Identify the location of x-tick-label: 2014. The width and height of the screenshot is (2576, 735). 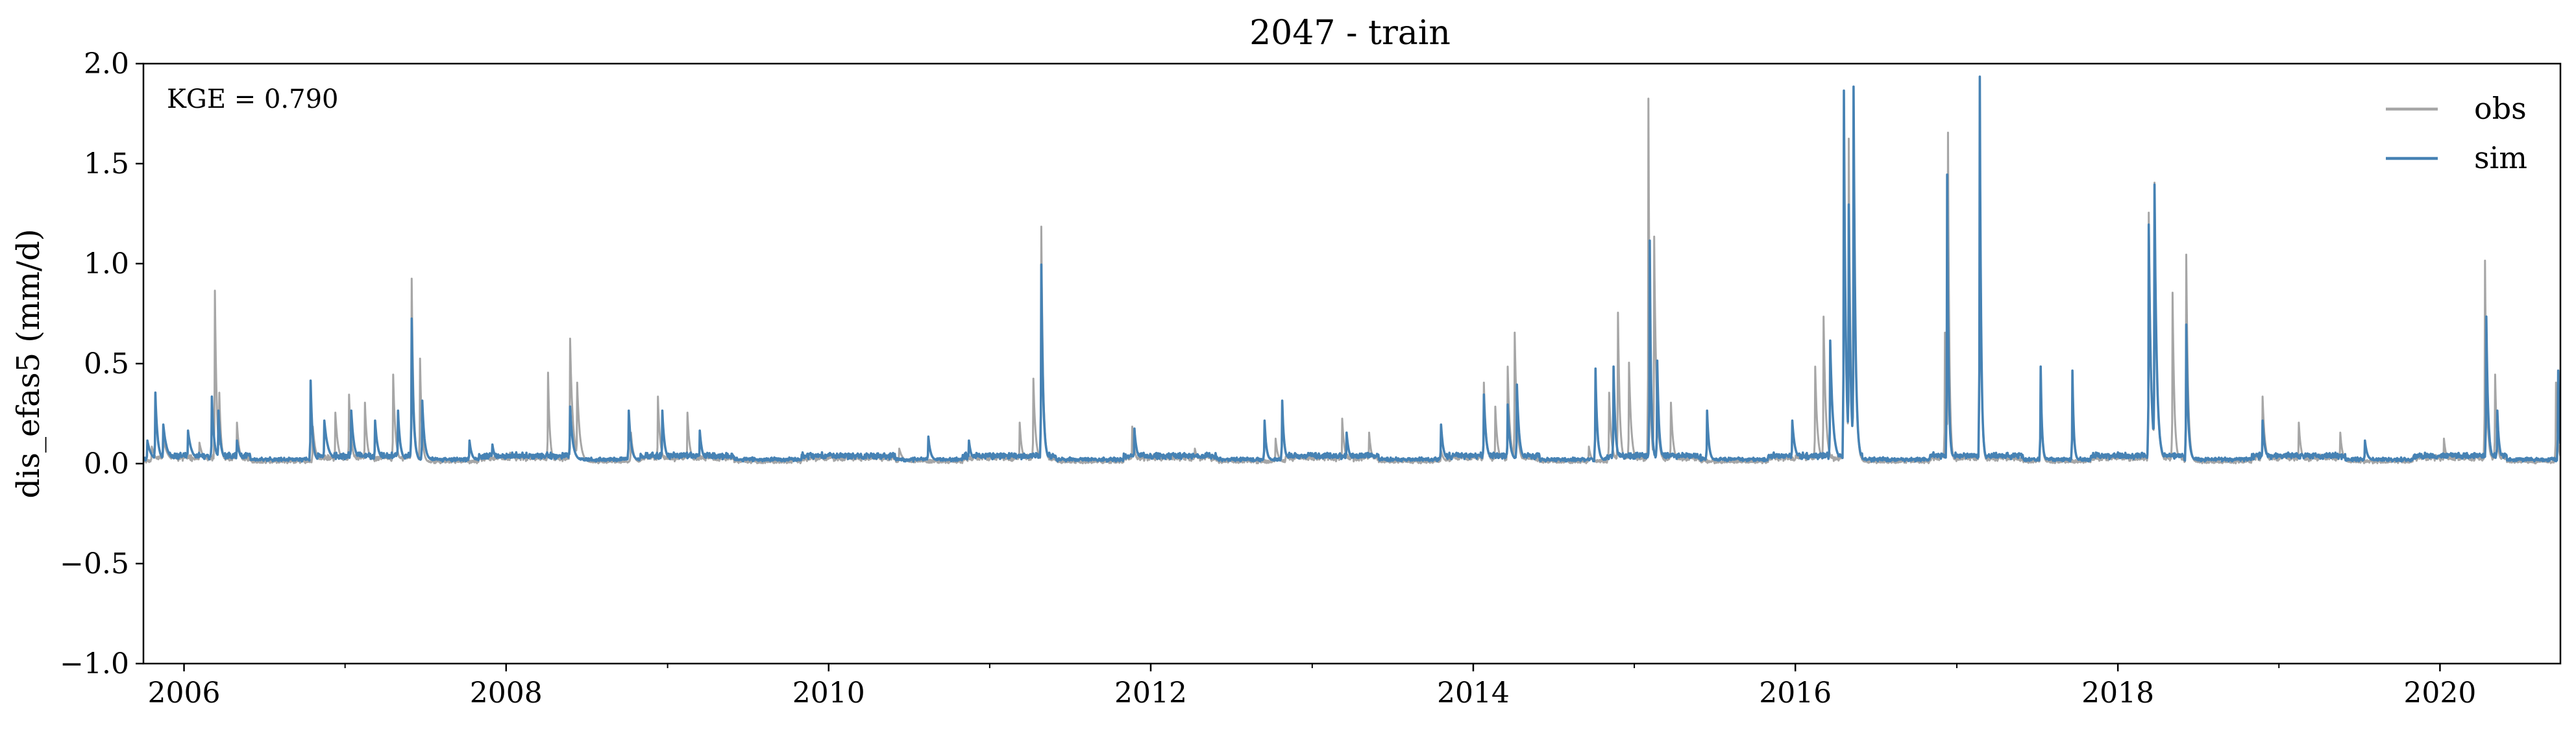
(1473, 693).